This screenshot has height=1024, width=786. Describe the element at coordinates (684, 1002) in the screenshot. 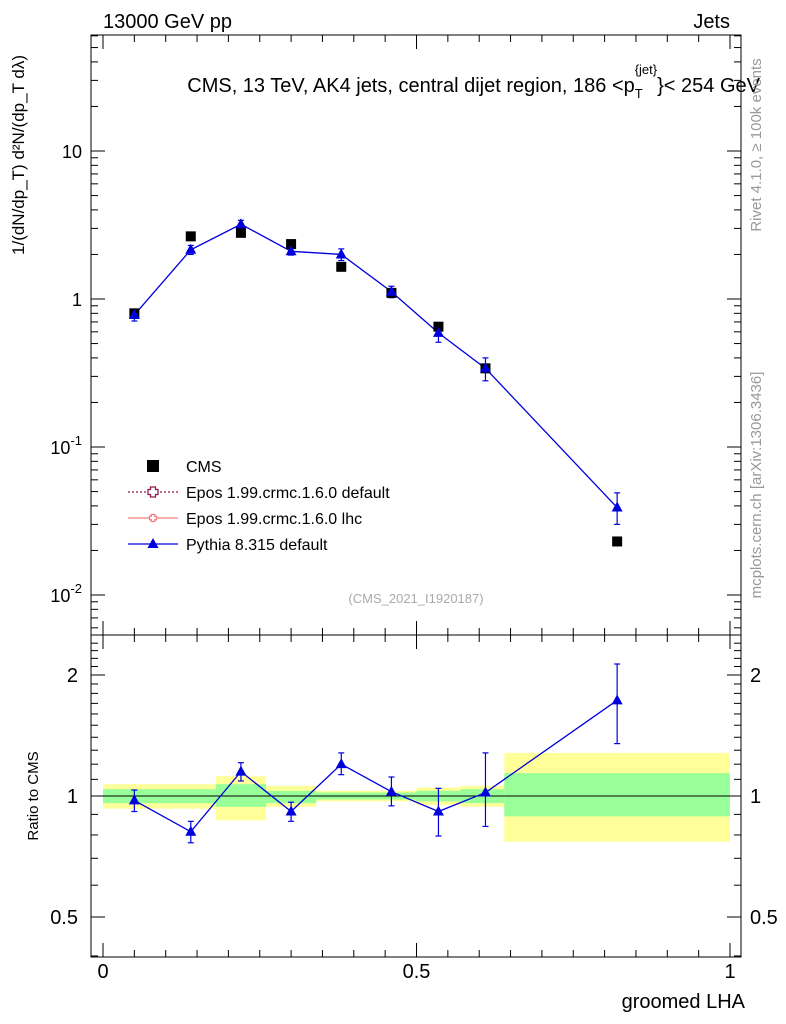

I see `x-axis-label: groomed LHA` at that location.